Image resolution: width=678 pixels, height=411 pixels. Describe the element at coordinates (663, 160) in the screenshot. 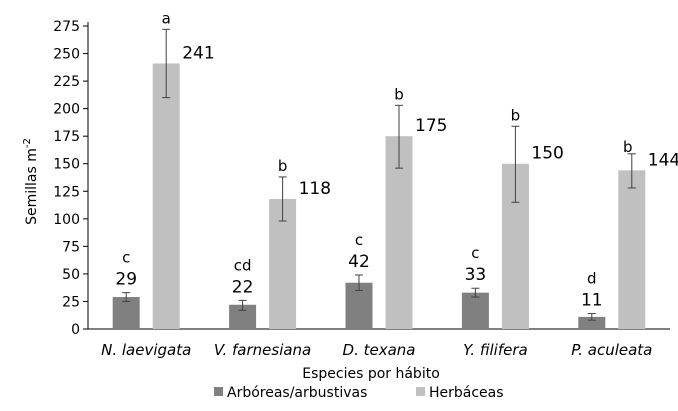

I see `data-label: 144` at that location.